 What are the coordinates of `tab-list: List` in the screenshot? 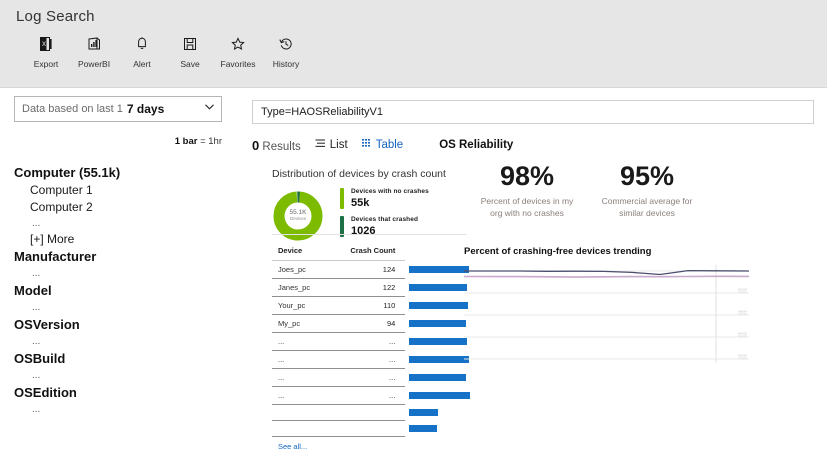 It's located at (331, 145).